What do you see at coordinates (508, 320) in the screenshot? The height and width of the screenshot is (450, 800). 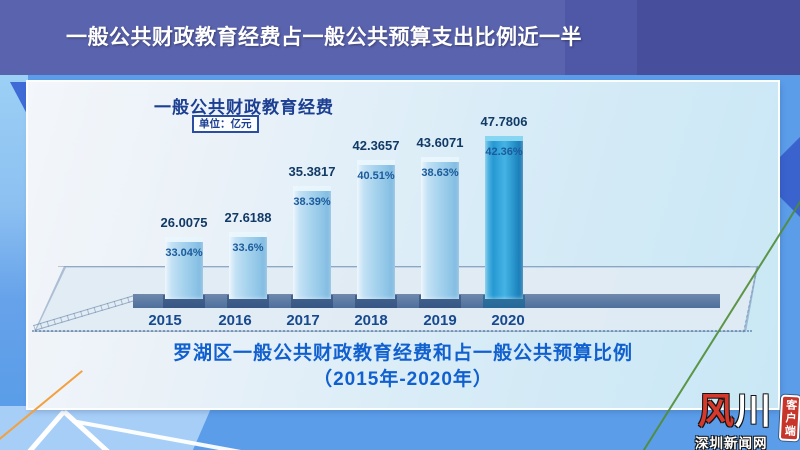 I see `year-label-2020: 2020` at bounding box center [508, 320].